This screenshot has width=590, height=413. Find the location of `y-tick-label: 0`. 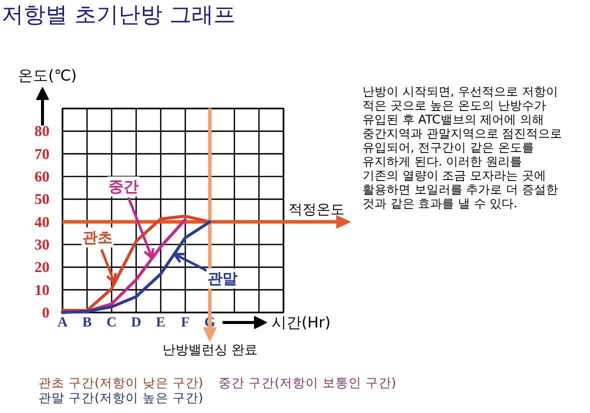

y-tick-label: 0 is located at coordinates (46, 314).